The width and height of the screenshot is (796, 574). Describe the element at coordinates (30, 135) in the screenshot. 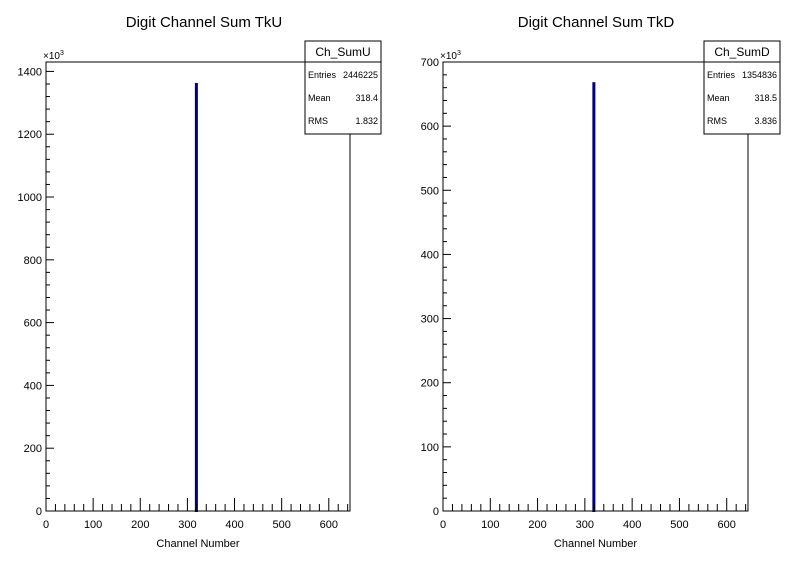

I see `y-tick-label: 1200` at that location.